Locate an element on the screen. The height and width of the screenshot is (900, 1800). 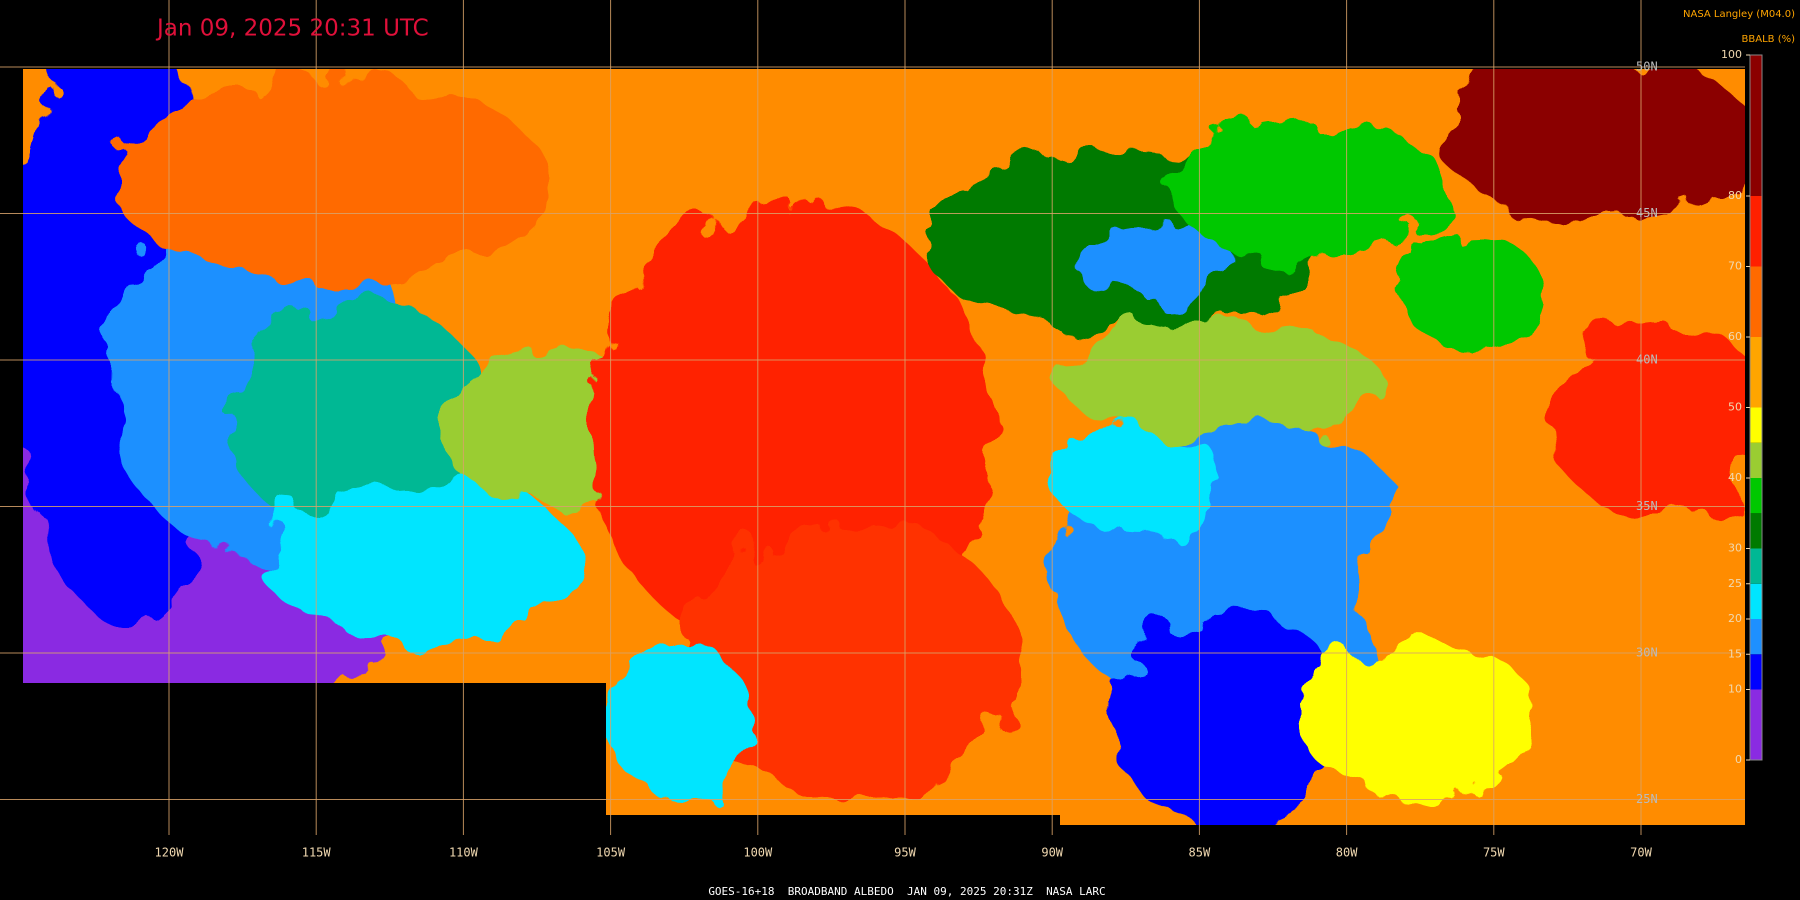
longitude-label: 105W is located at coordinates (611, 853).